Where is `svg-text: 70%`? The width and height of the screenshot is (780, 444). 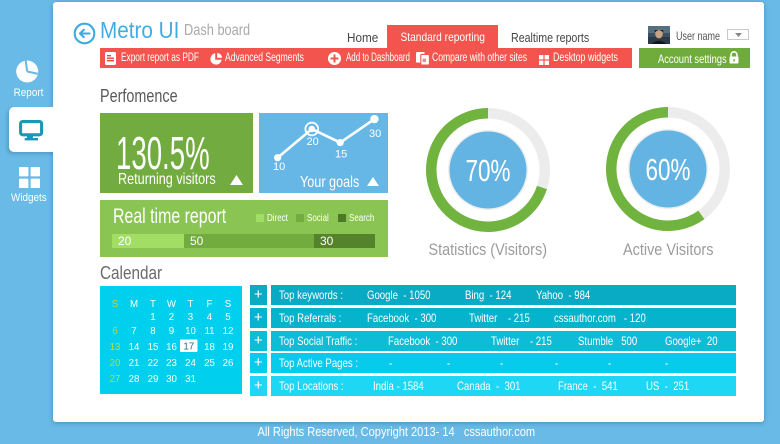 svg-text: 70% is located at coordinates (488, 170).